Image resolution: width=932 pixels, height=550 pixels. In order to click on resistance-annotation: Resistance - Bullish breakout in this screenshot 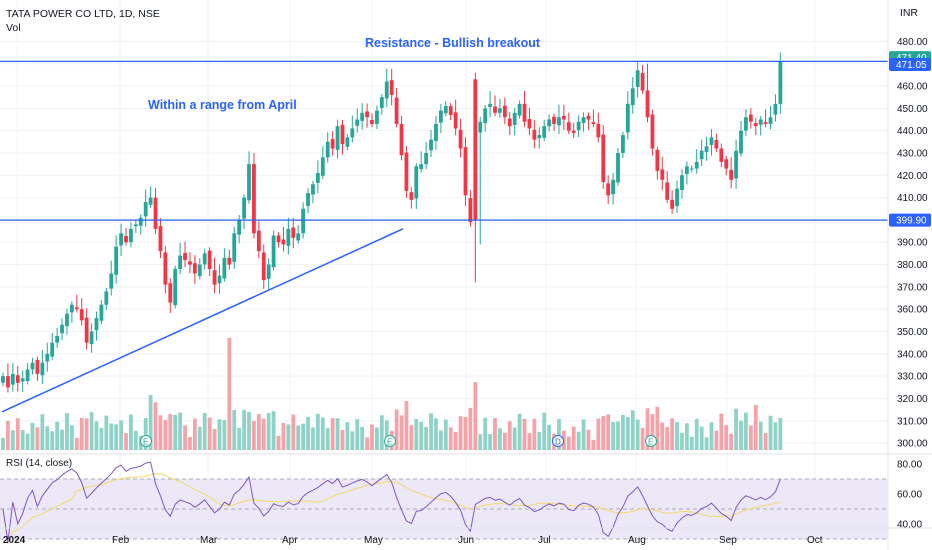, I will do `click(453, 43)`.